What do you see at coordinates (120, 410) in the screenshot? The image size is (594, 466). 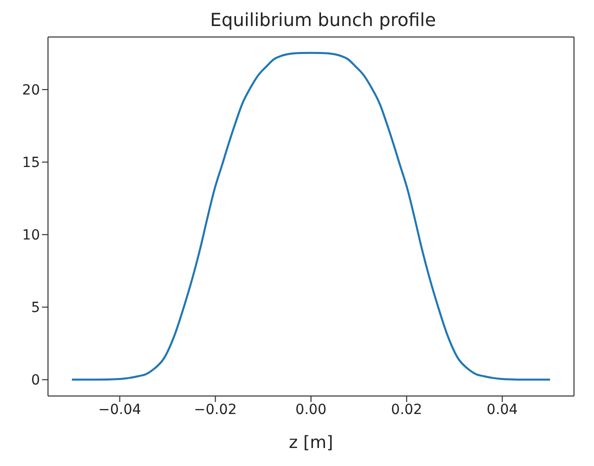 I see `x-tick-label: −0.04` at bounding box center [120, 410].